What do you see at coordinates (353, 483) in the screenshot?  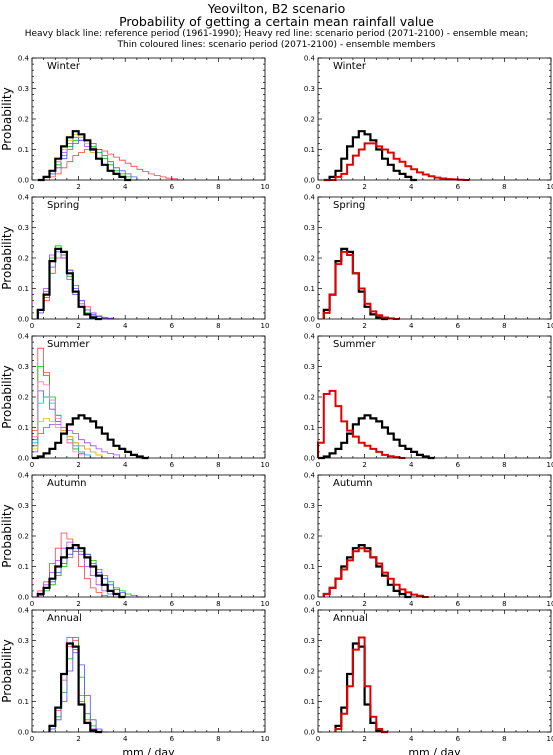 I see `panel-title: Autumn` at bounding box center [353, 483].